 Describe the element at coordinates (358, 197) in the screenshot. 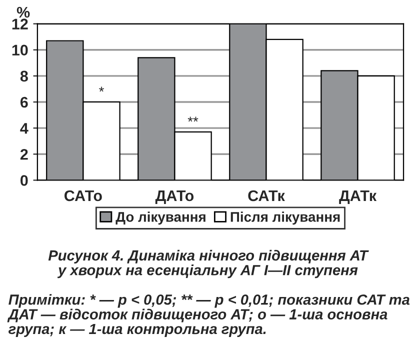

I see `x-tick-label: ДАТк` at that location.